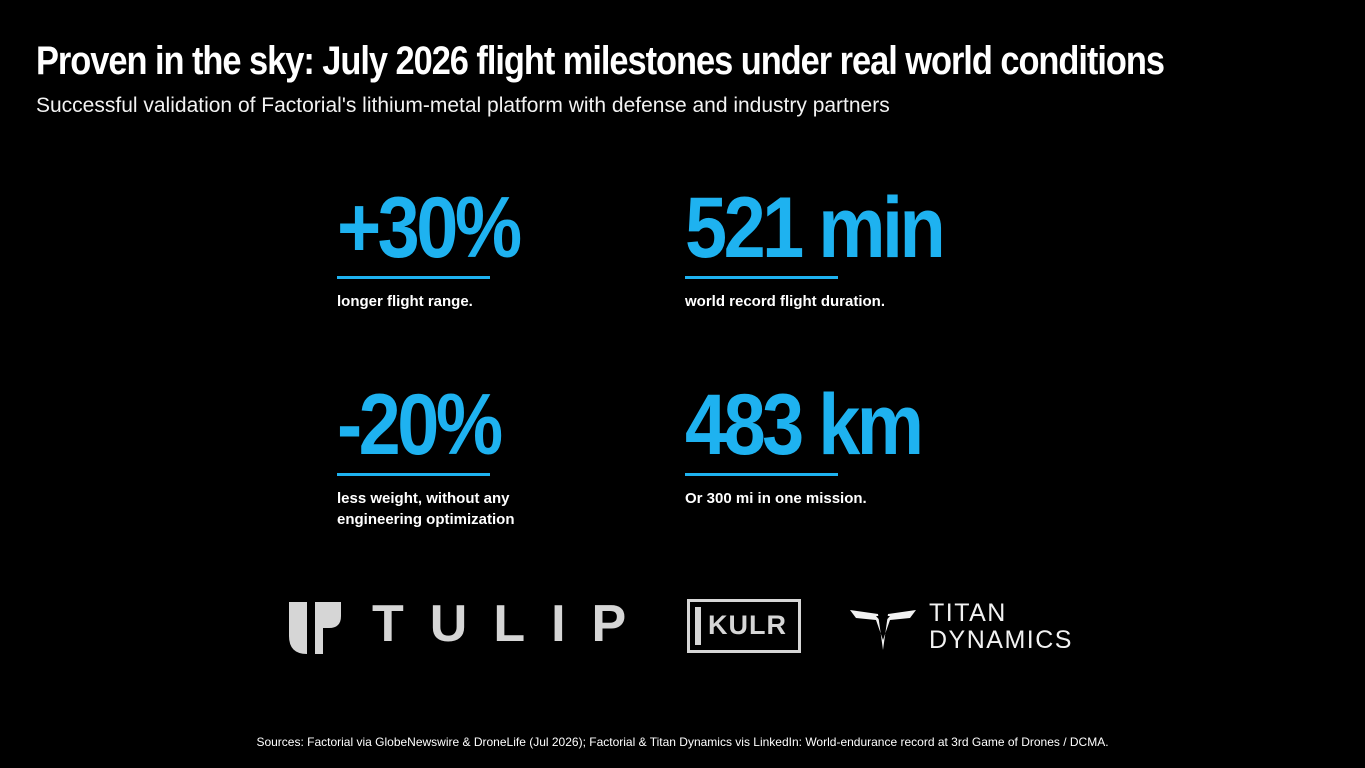 This screenshot has width=1365, height=768. Describe the element at coordinates (405, 301) in the screenshot. I see `stat-caption: longer flight range.` at that location.